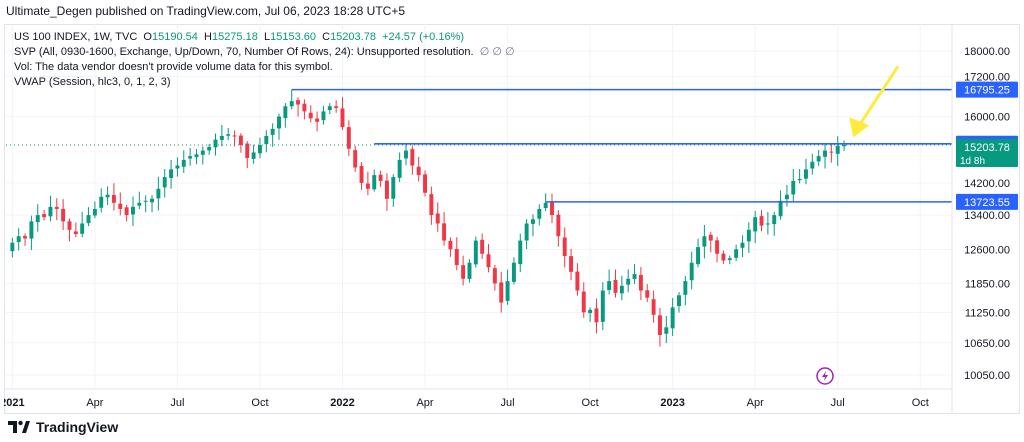 The height and width of the screenshot is (442, 1024). What do you see at coordinates (987, 376) in the screenshot?
I see `price-tick-label: 10050.00` at bounding box center [987, 376].